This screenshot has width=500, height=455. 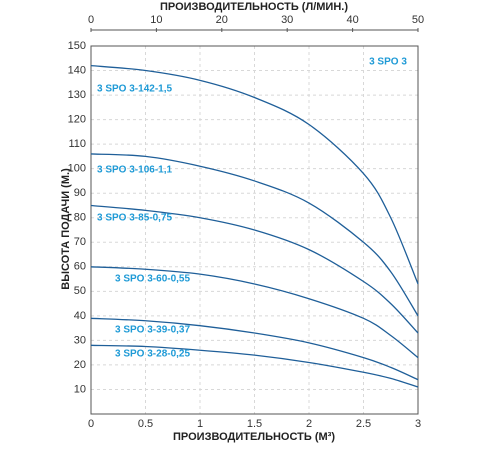 I want to click on y-tick-label: 120, so click(x=77, y=120).